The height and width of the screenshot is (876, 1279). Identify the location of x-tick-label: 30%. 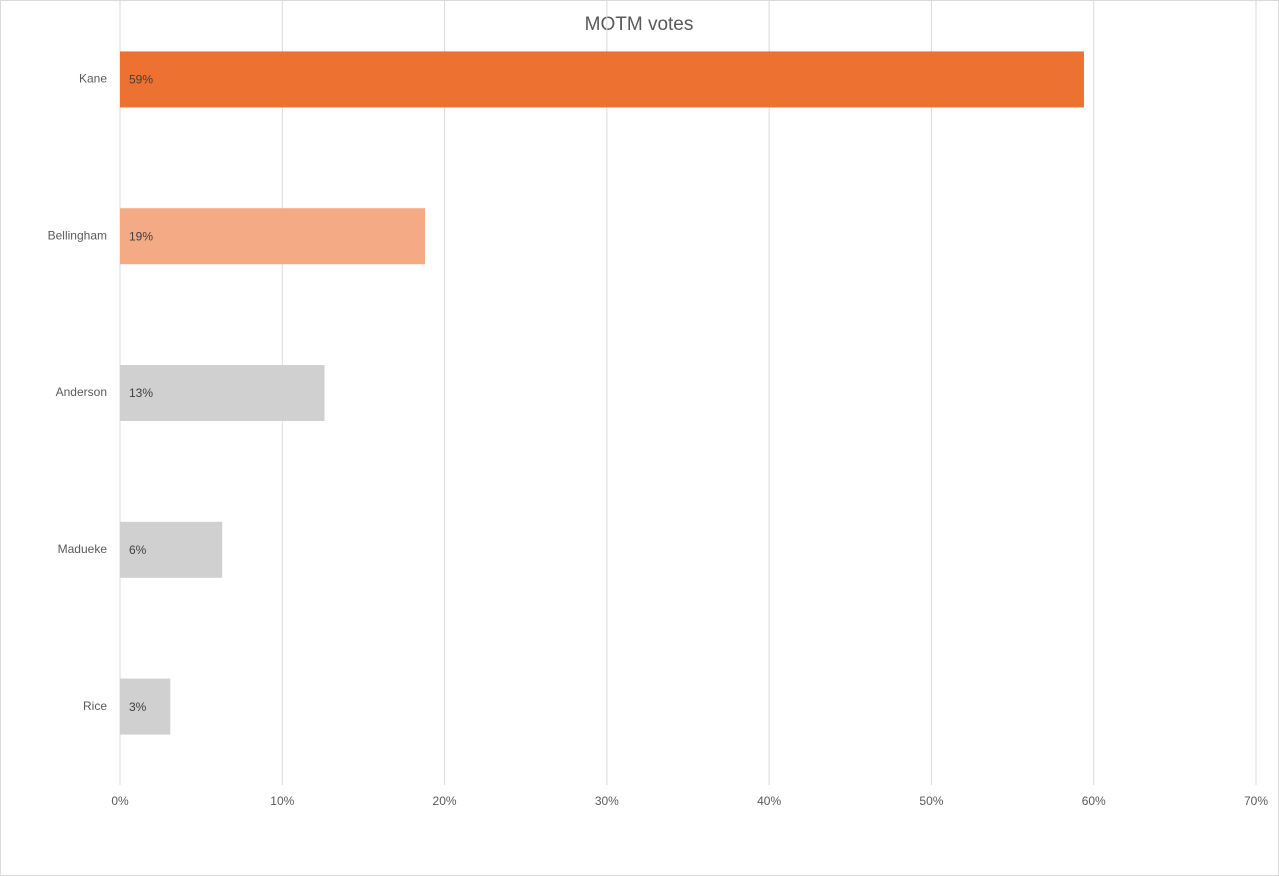
(607, 801).